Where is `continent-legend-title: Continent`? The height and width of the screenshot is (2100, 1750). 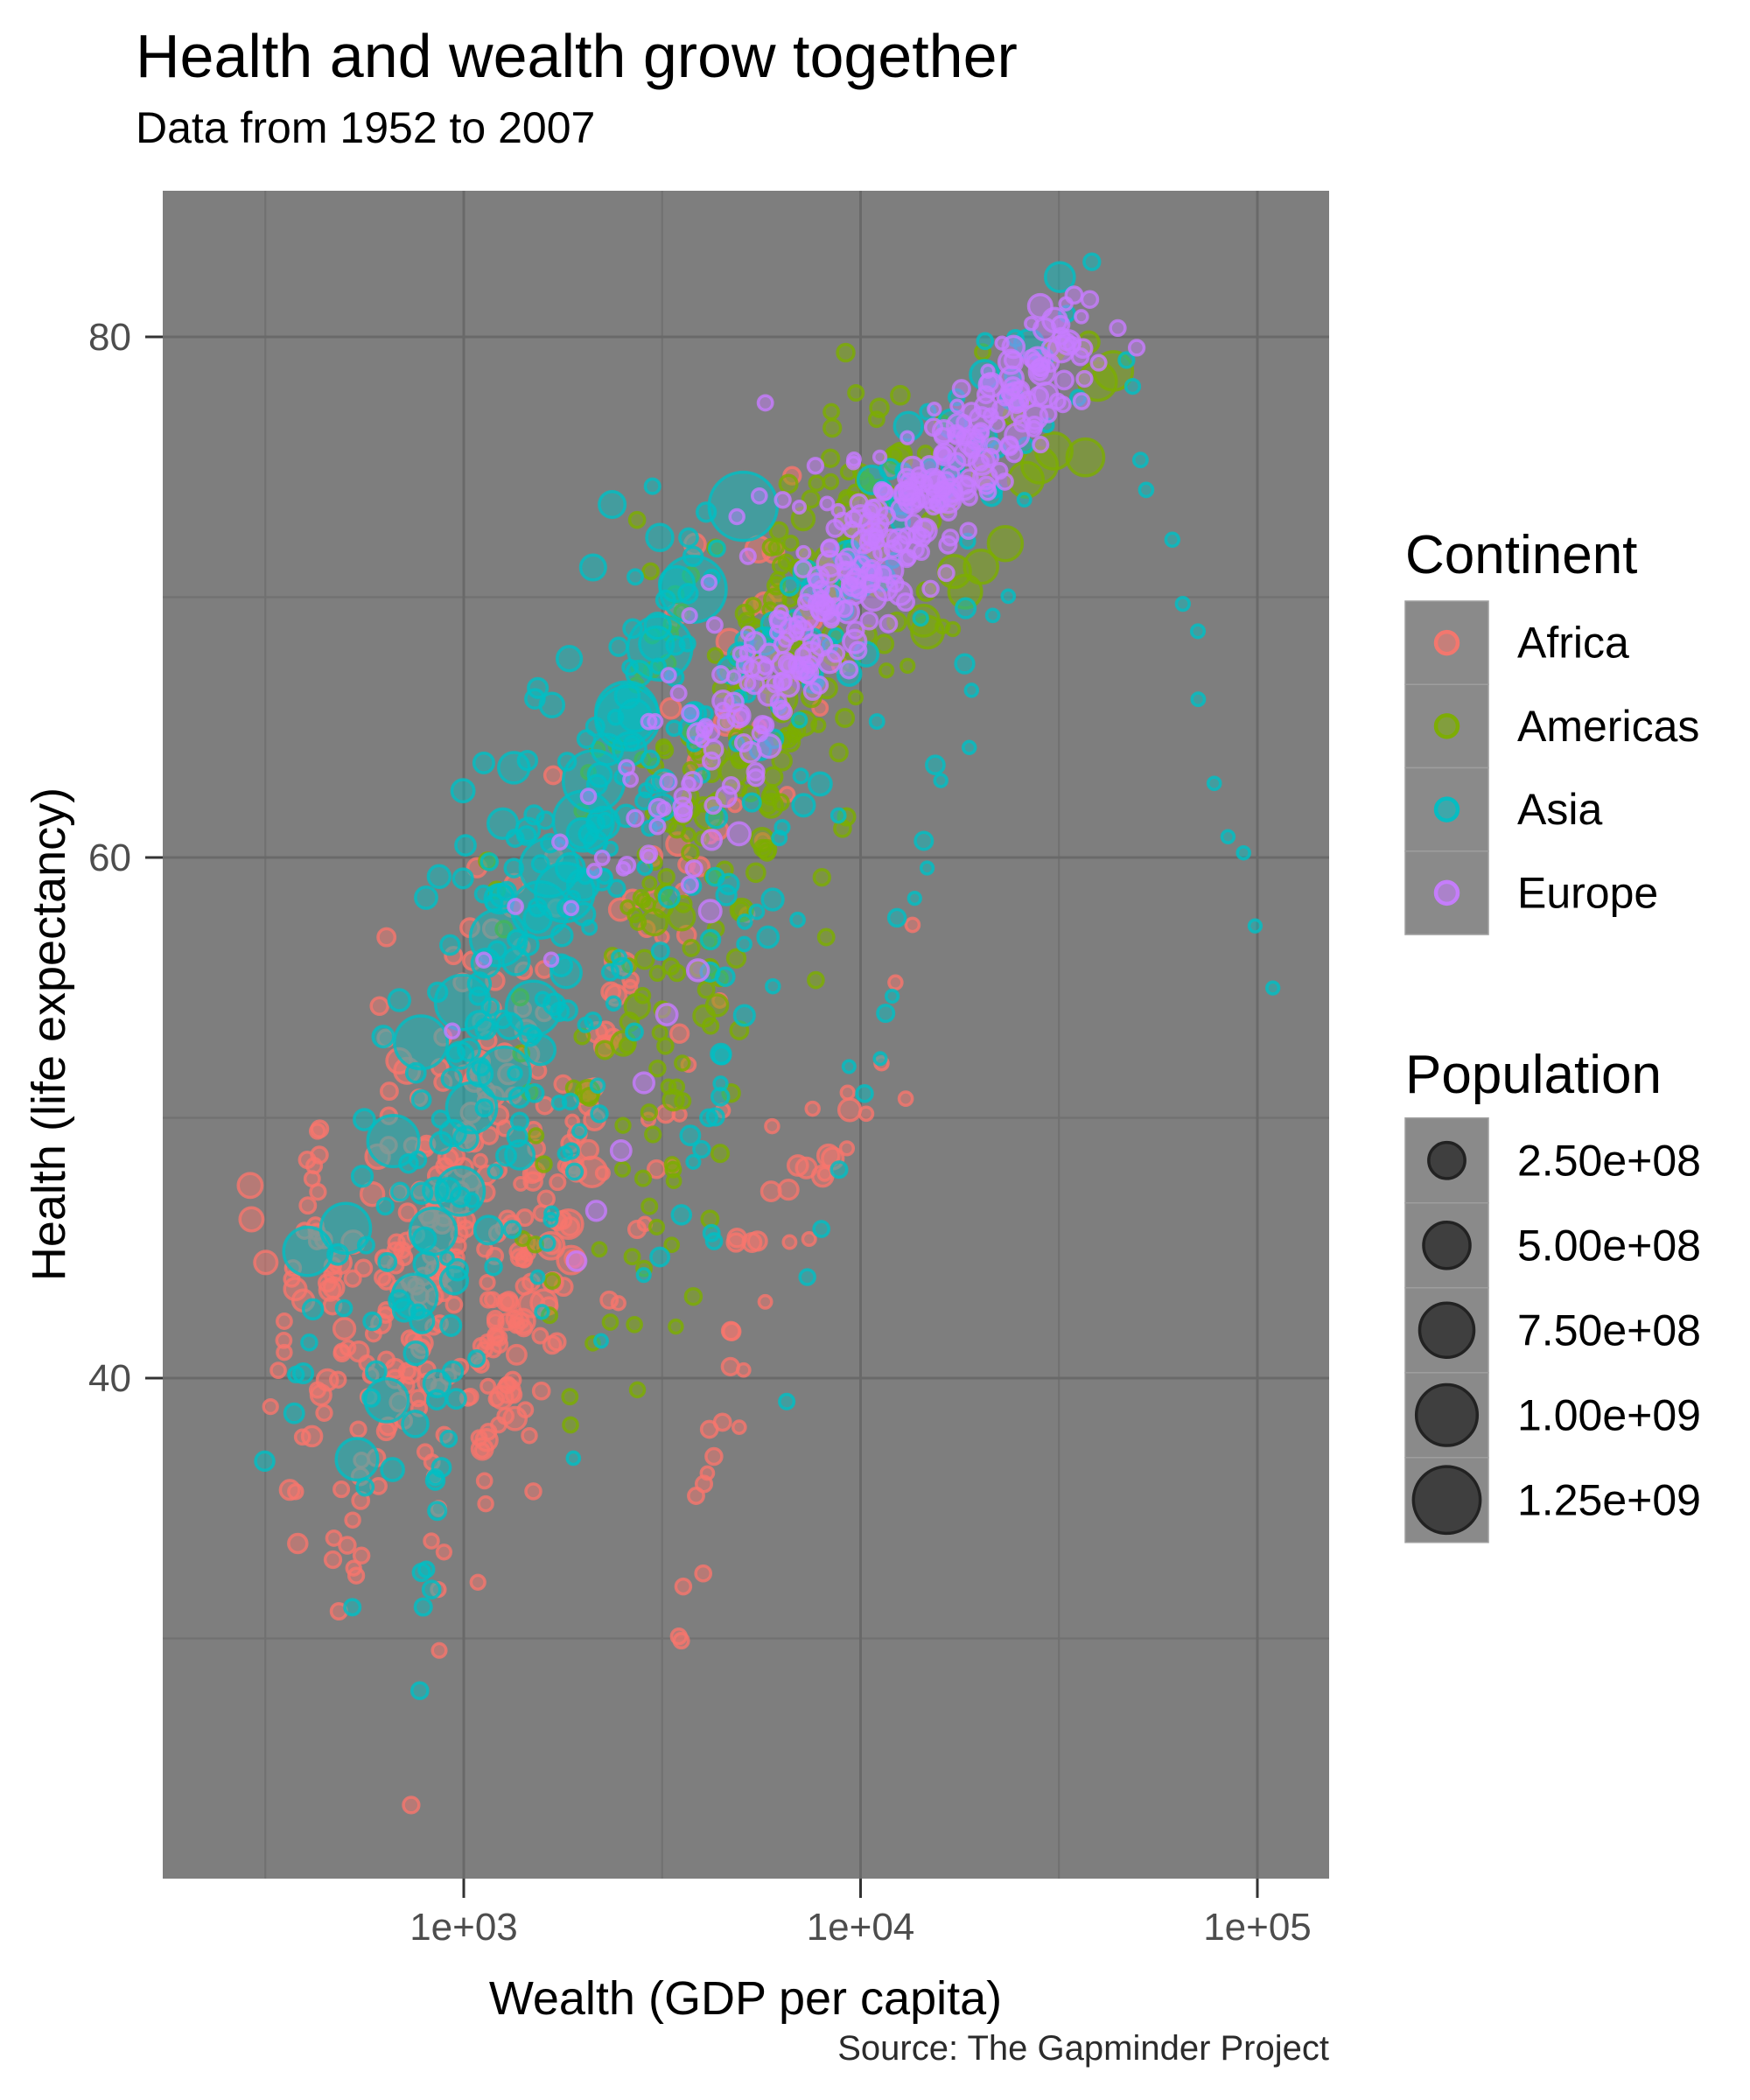
continent-legend-title: Continent is located at coordinates (1521, 555).